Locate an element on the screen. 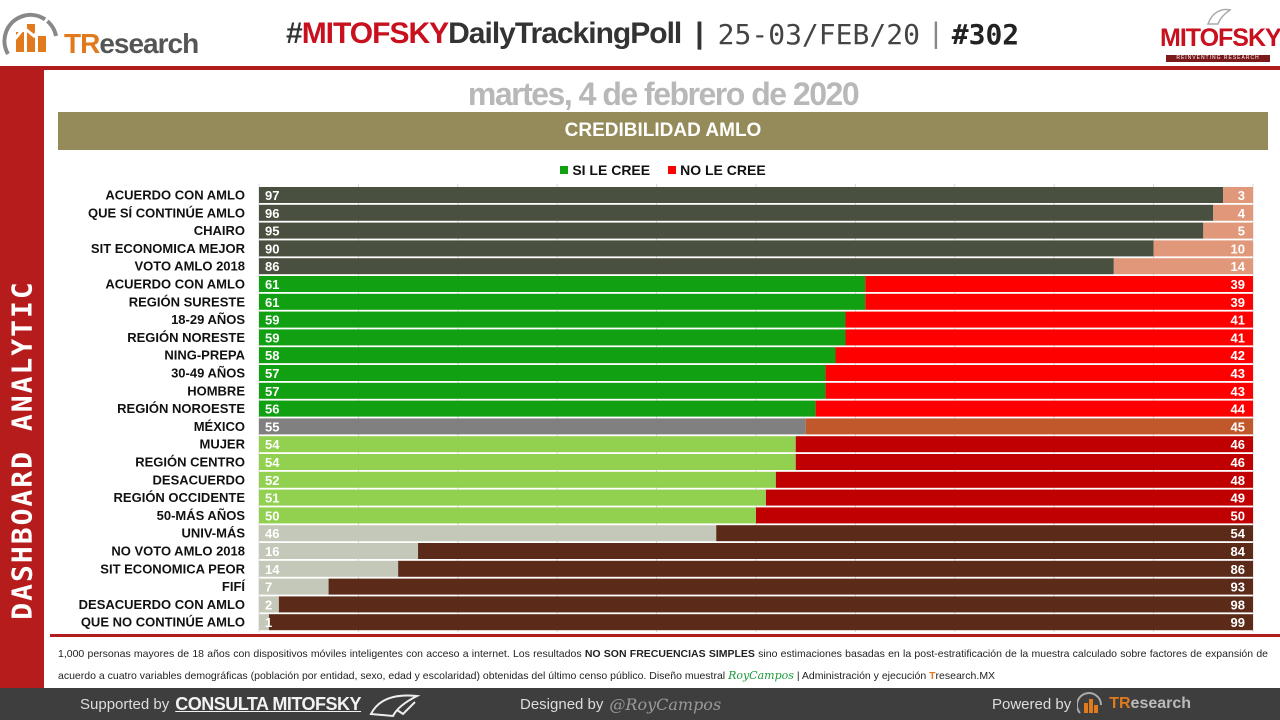 The height and width of the screenshot is (720, 1280). data-label-no-le-cree: 42 is located at coordinates (1238, 355).